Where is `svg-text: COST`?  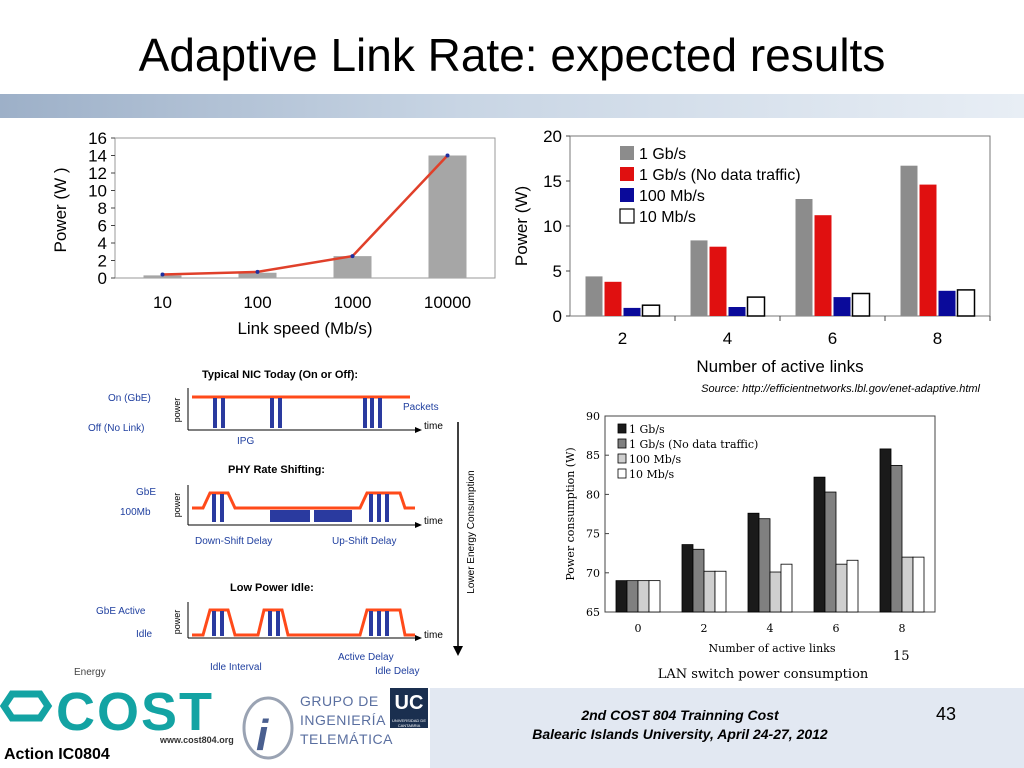 svg-text: COST is located at coordinates (135, 714).